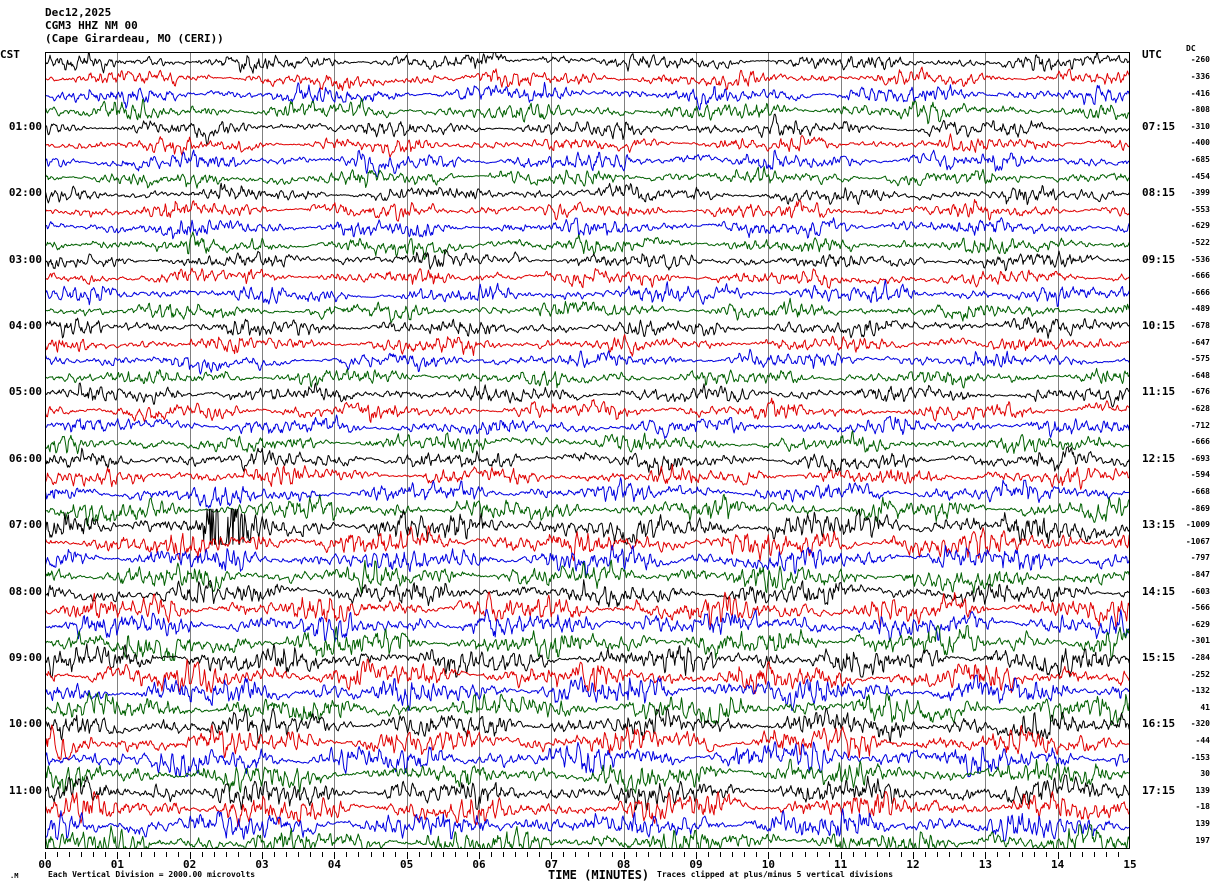 The image size is (1210, 886). I want to click on dc-offset-value: 197, so click(1202, 840).